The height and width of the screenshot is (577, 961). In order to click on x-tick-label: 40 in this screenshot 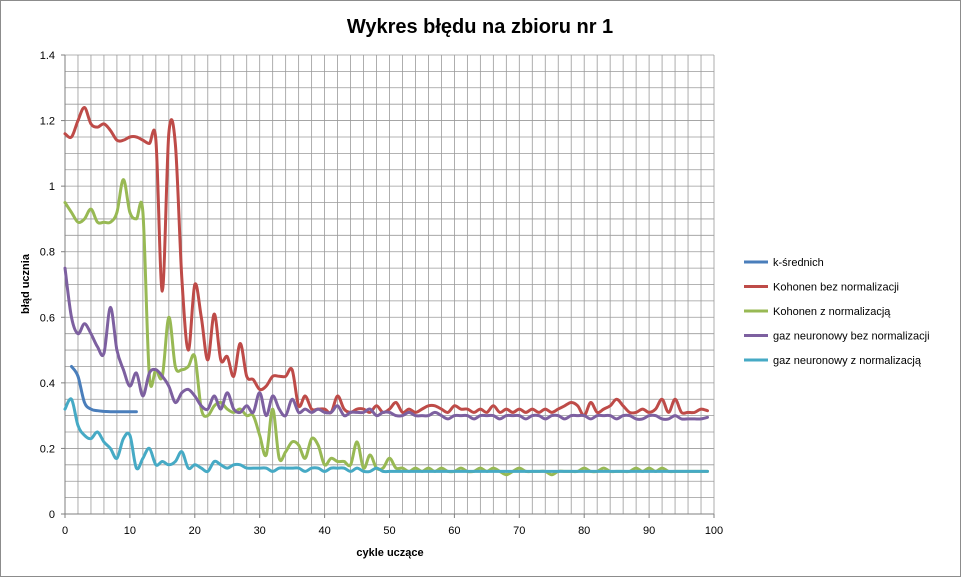, I will do `click(324, 531)`.